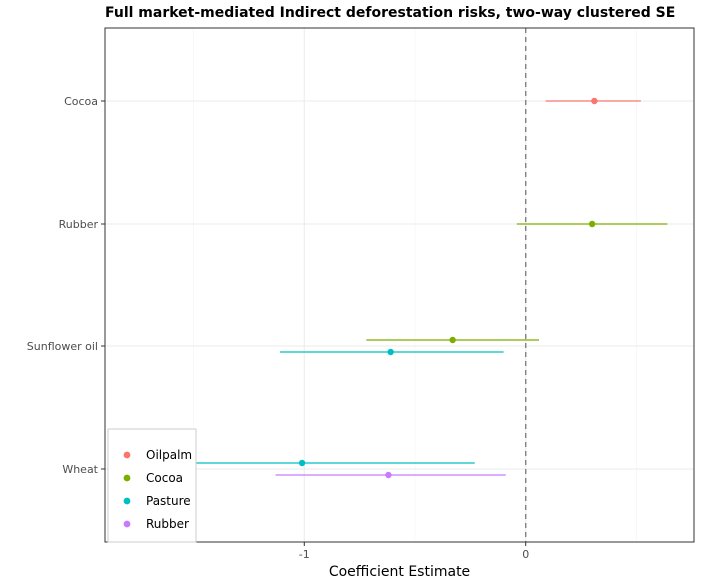 Image resolution: width=702 pixels, height=586 pixels. Describe the element at coordinates (164, 478) in the screenshot. I see `legend-label: Cocoa` at that location.